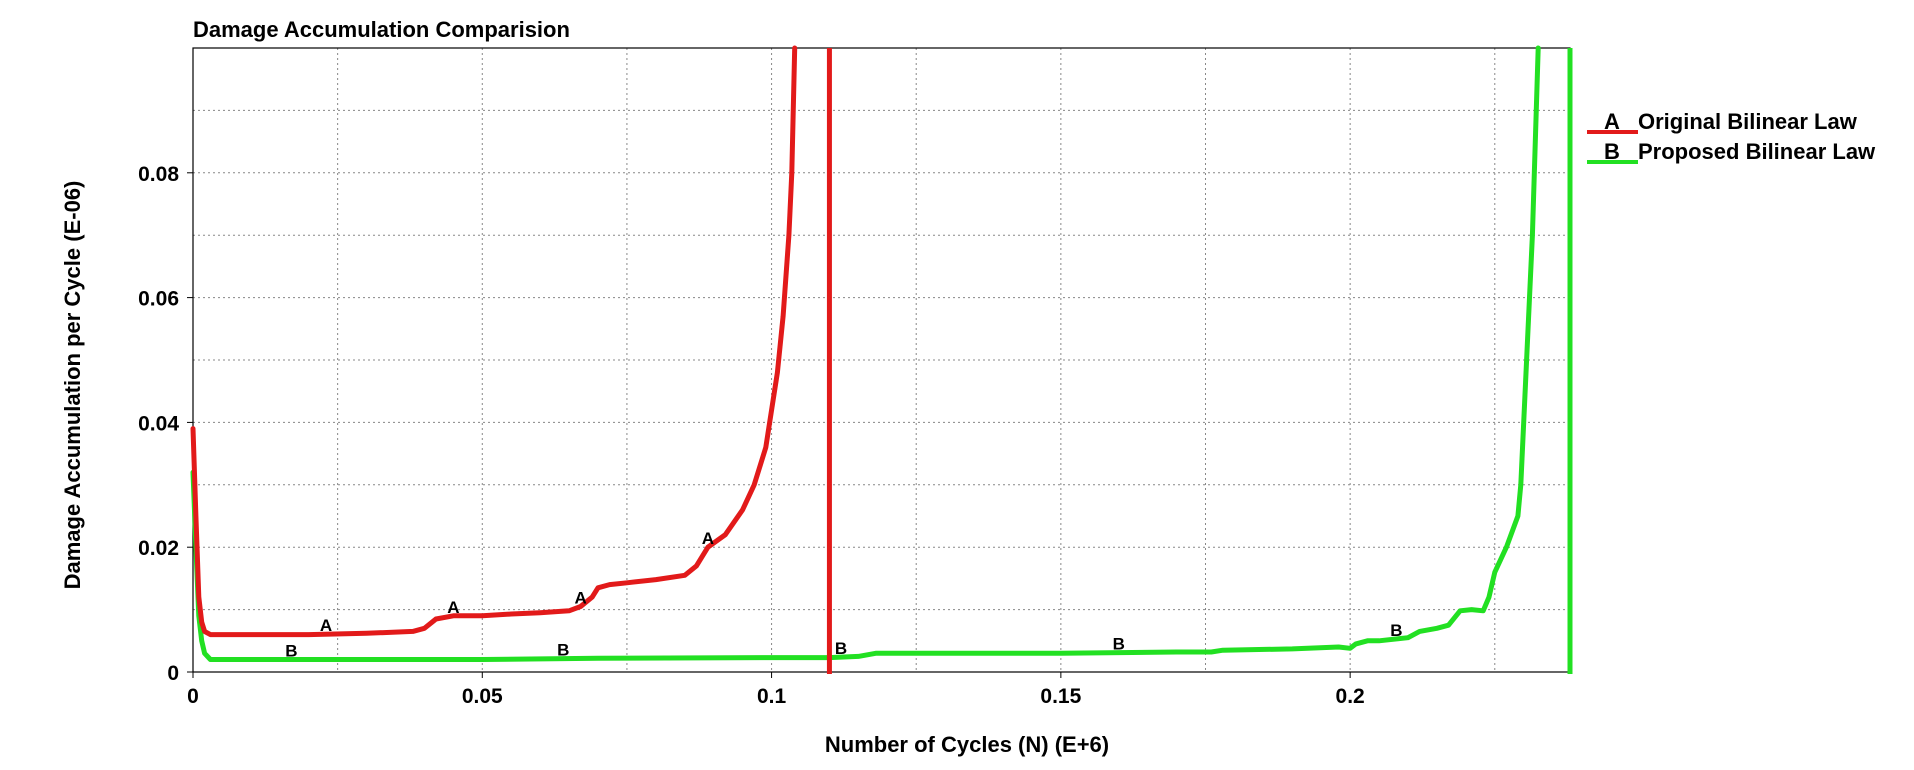  What do you see at coordinates (1612, 121) in the screenshot?
I see `legend-marker-a: A` at bounding box center [1612, 121].